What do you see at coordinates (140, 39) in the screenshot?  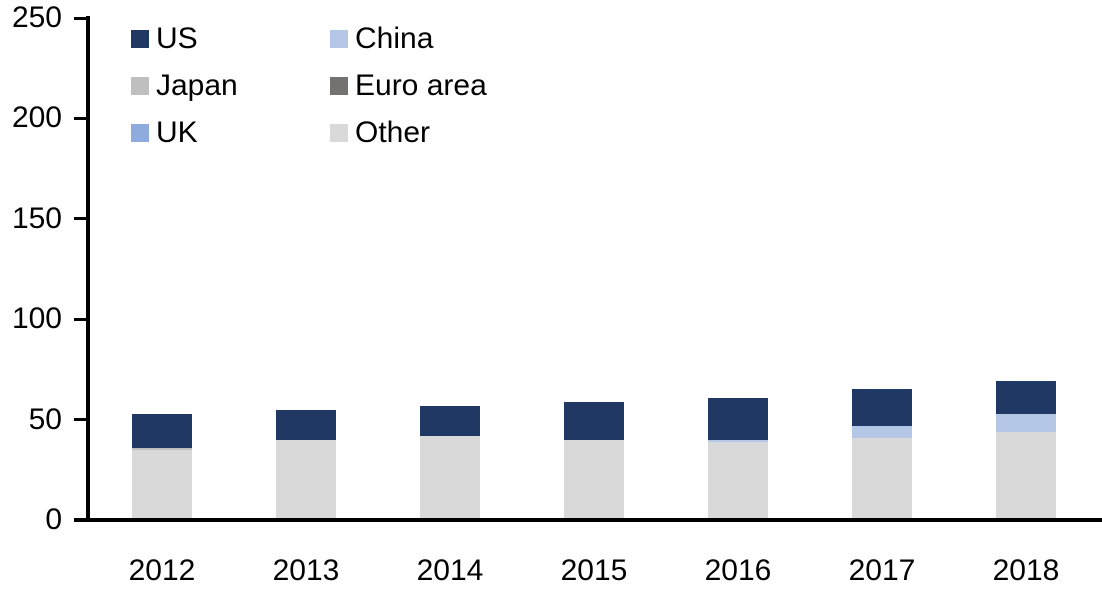 I see `legend-swatch-us` at bounding box center [140, 39].